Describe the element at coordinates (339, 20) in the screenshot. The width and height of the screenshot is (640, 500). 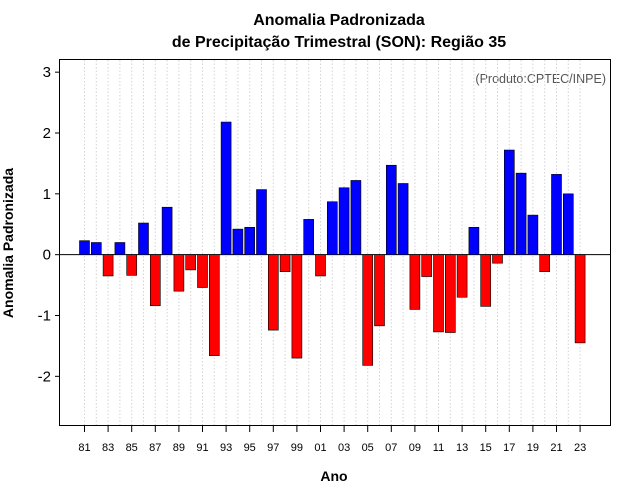
I see `chart-title-line-1: Anomalia Padronizada` at that location.